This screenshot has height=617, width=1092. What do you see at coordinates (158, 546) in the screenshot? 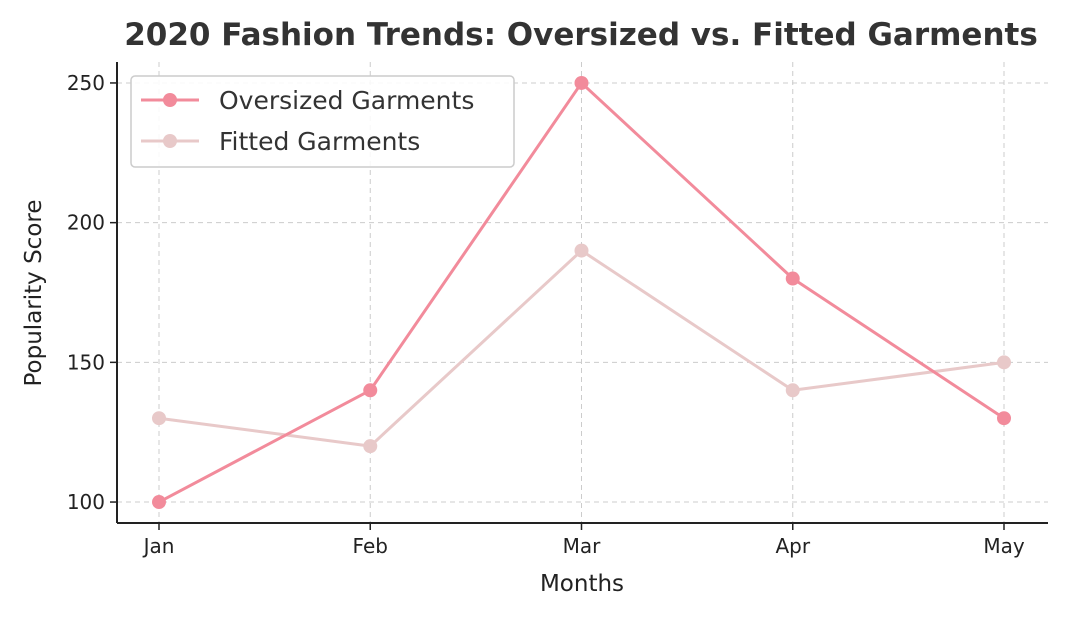
I see `x-tick-label: Jan` at bounding box center [158, 546].